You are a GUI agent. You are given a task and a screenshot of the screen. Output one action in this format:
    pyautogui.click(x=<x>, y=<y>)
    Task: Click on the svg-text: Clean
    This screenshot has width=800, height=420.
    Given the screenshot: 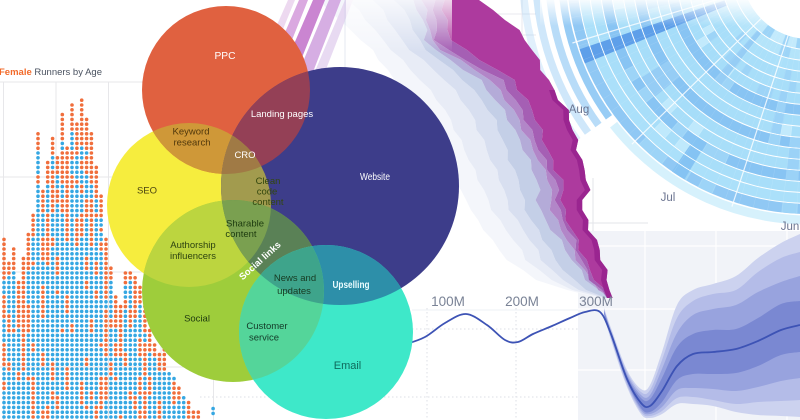 What is the action you would take?
    pyautogui.click(x=268, y=181)
    